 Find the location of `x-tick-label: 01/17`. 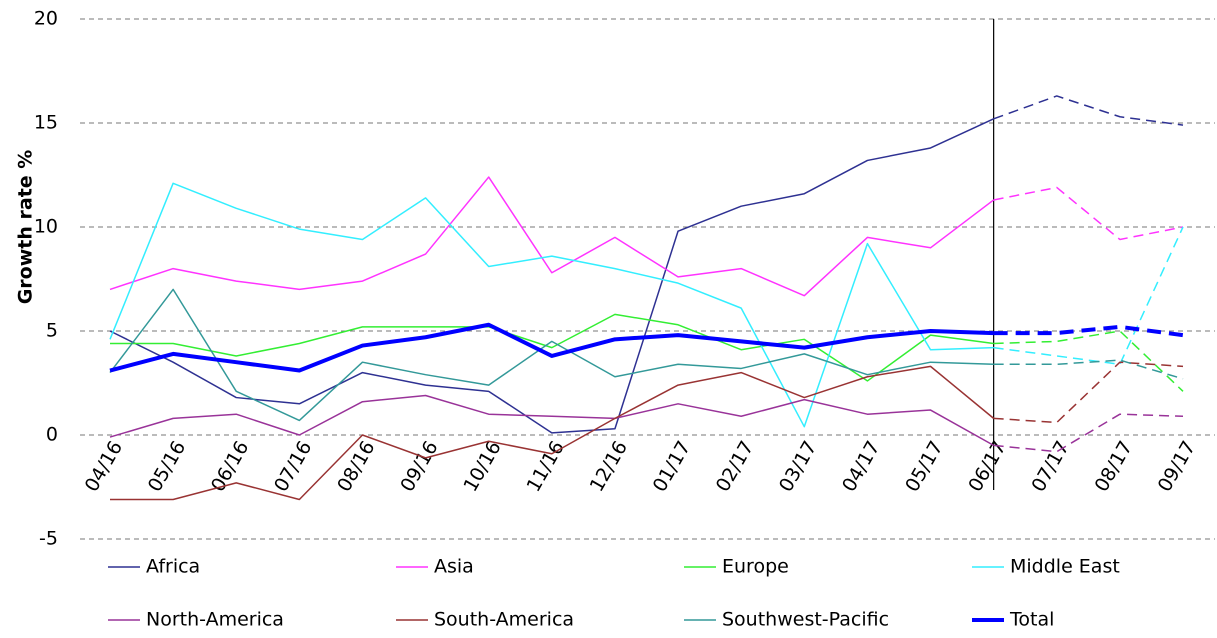

x-tick-label: 01/17 is located at coordinates (672, 466).